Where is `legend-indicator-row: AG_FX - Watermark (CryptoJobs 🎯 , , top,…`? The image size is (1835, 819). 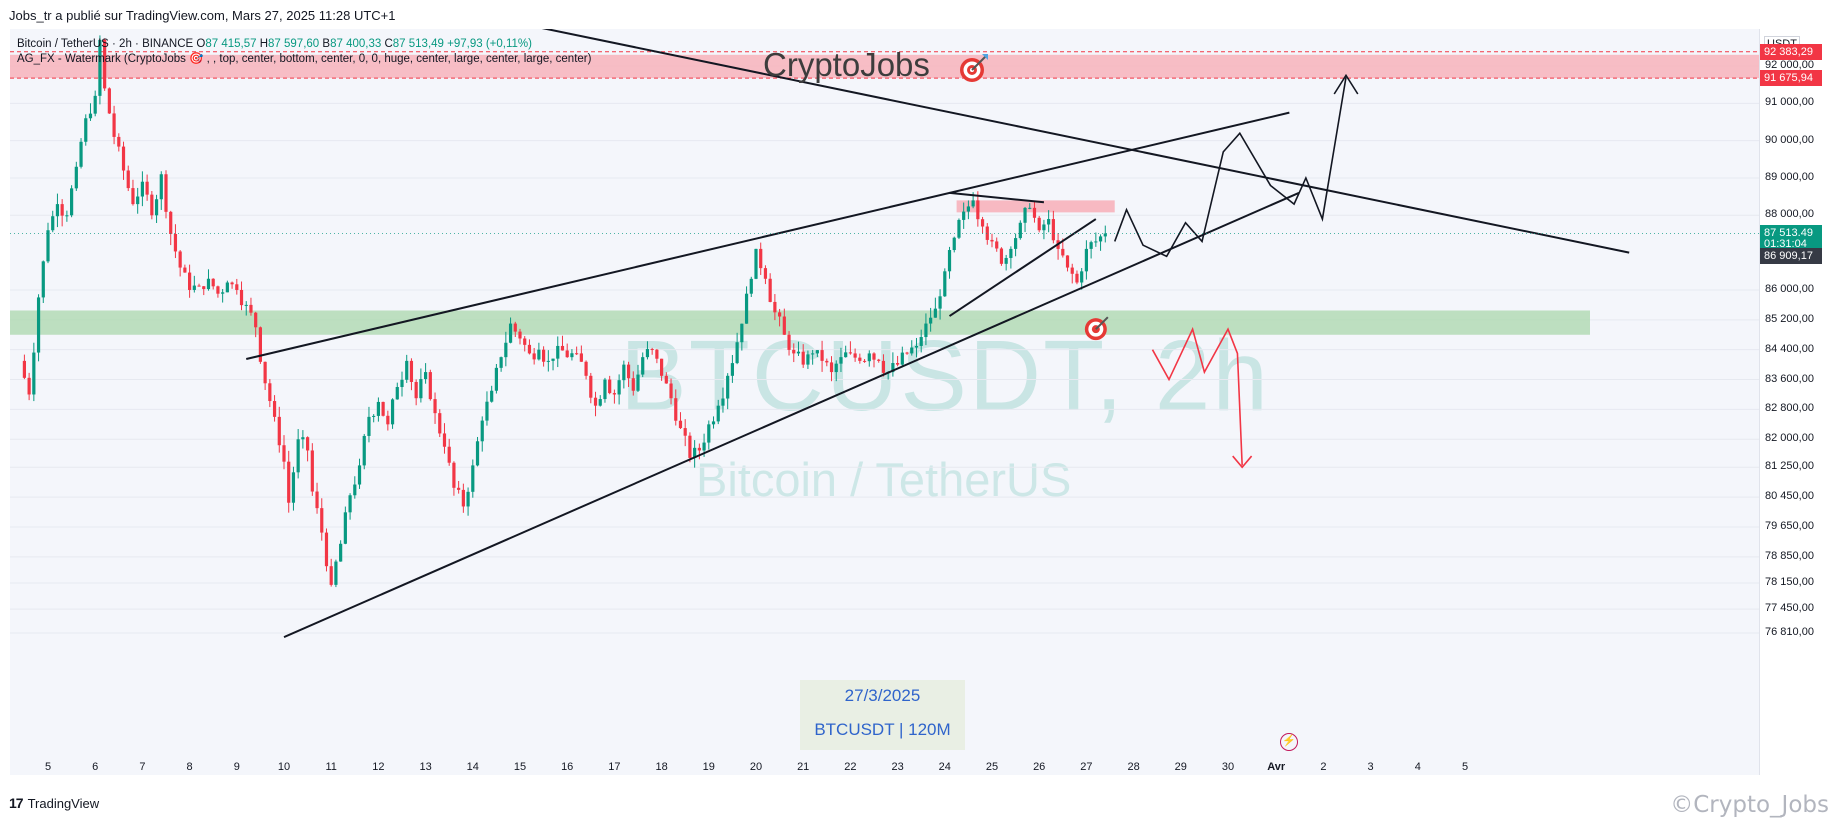
legend-indicator-row: AG_FX - Watermark (CryptoJobs 🎯 , , top,… is located at coordinates (304, 59).